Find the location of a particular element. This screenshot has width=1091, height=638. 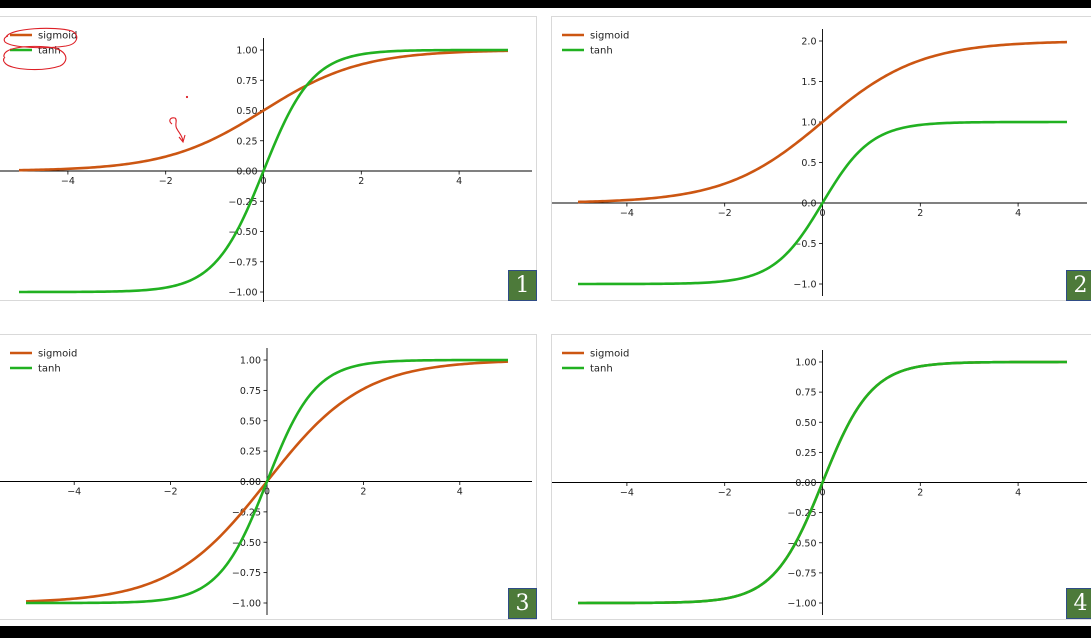

annotation-circle-tanh is located at coordinates (34, 58).